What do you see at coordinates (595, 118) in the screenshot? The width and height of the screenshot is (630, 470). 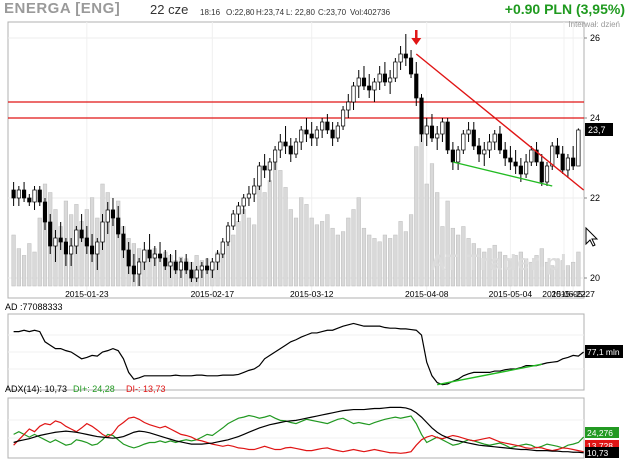 I see `price-tick-label: 24` at bounding box center [595, 118].